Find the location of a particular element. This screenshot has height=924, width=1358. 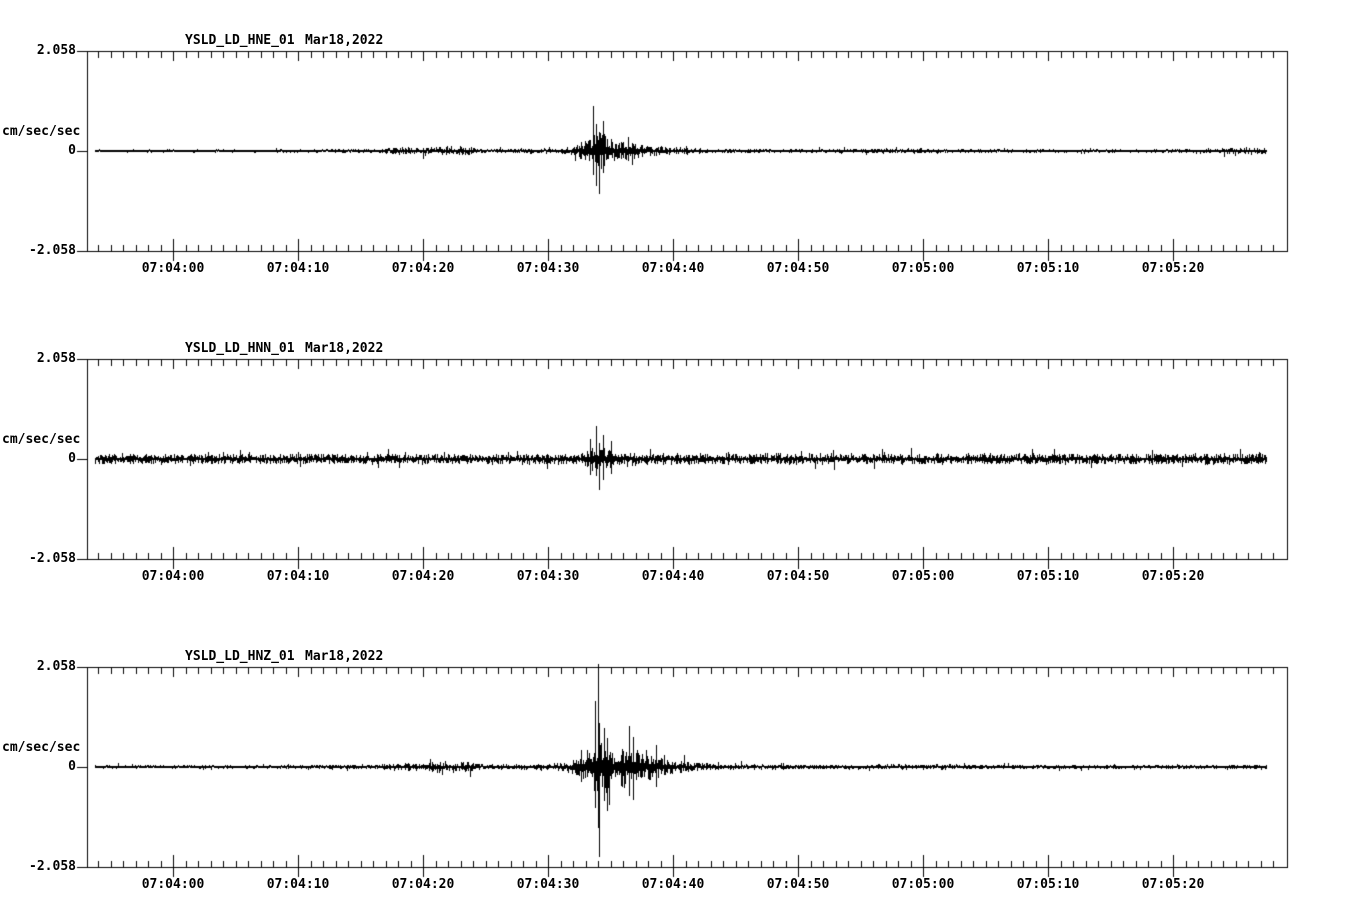

plot-title-station: YSLD_LD_HNN_01 is located at coordinates (240, 348).